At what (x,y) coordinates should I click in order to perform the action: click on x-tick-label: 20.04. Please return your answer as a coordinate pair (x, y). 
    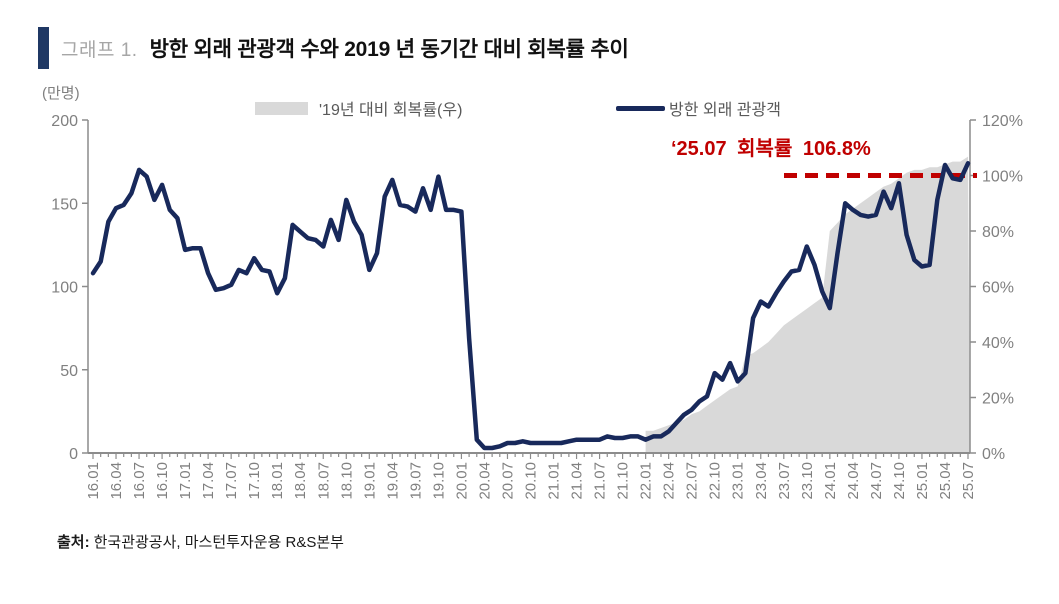
    Looking at the image, I should click on (484, 481).